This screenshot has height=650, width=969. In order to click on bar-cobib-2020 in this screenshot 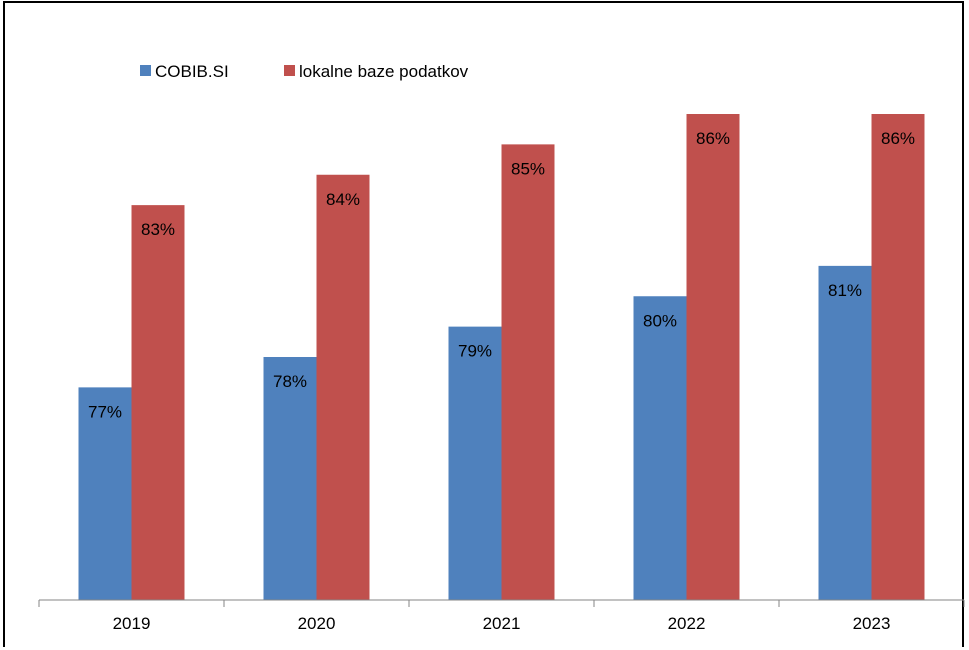, I will do `click(290, 478)`.